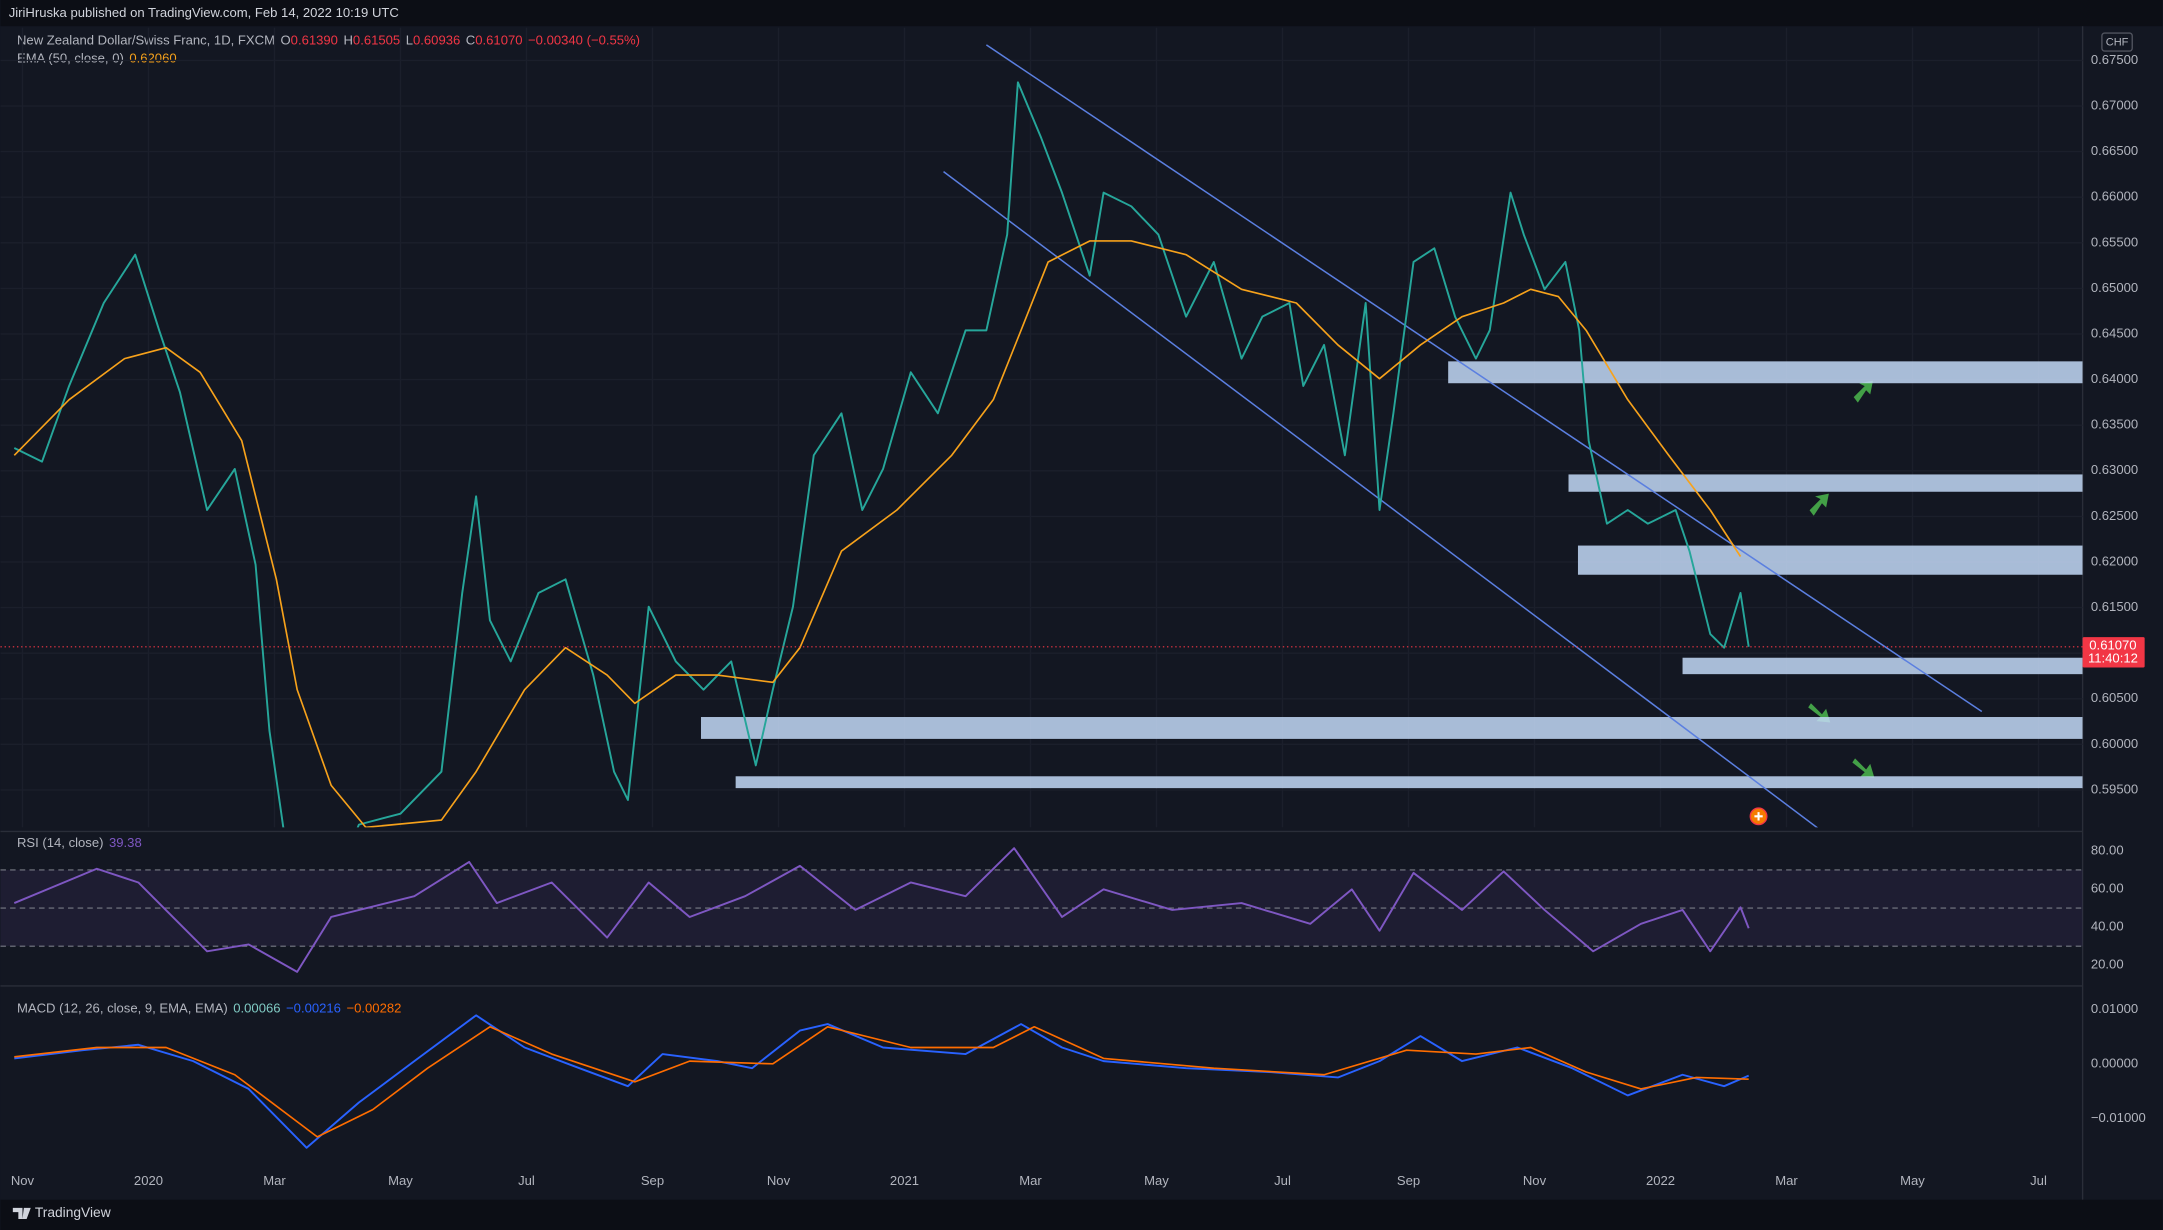 This screenshot has width=2163, height=1230. What do you see at coordinates (2114, 469) in the screenshot?
I see `y-tick-label: 0.63000` at bounding box center [2114, 469].